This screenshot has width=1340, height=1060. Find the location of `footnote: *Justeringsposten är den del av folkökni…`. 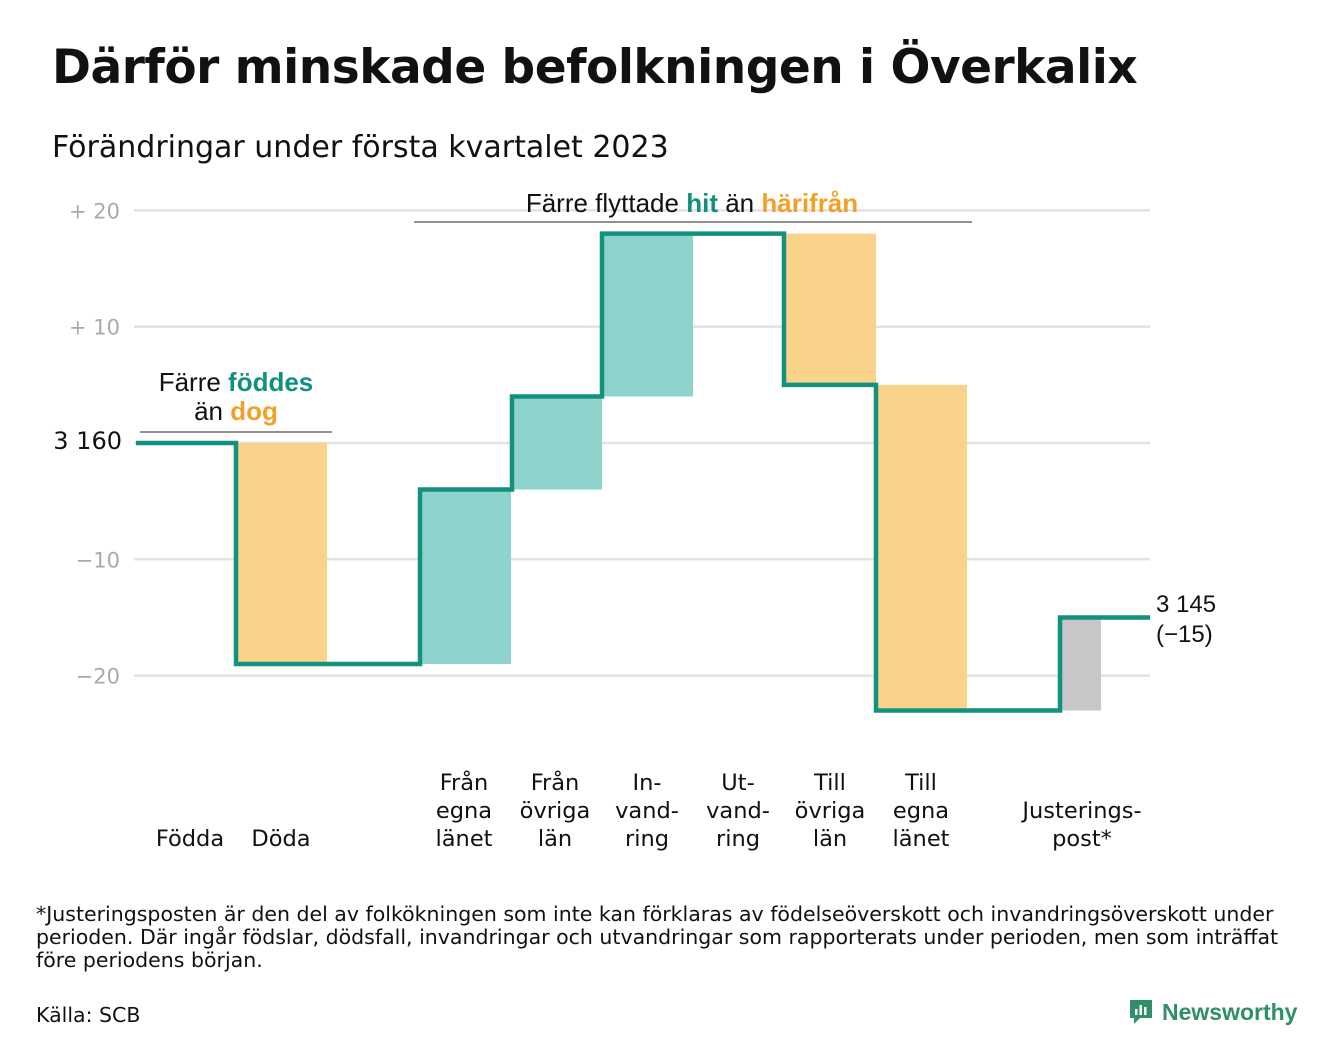

footnote: *Justeringsposten är den del av folkökni… is located at coordinates (657, 937).